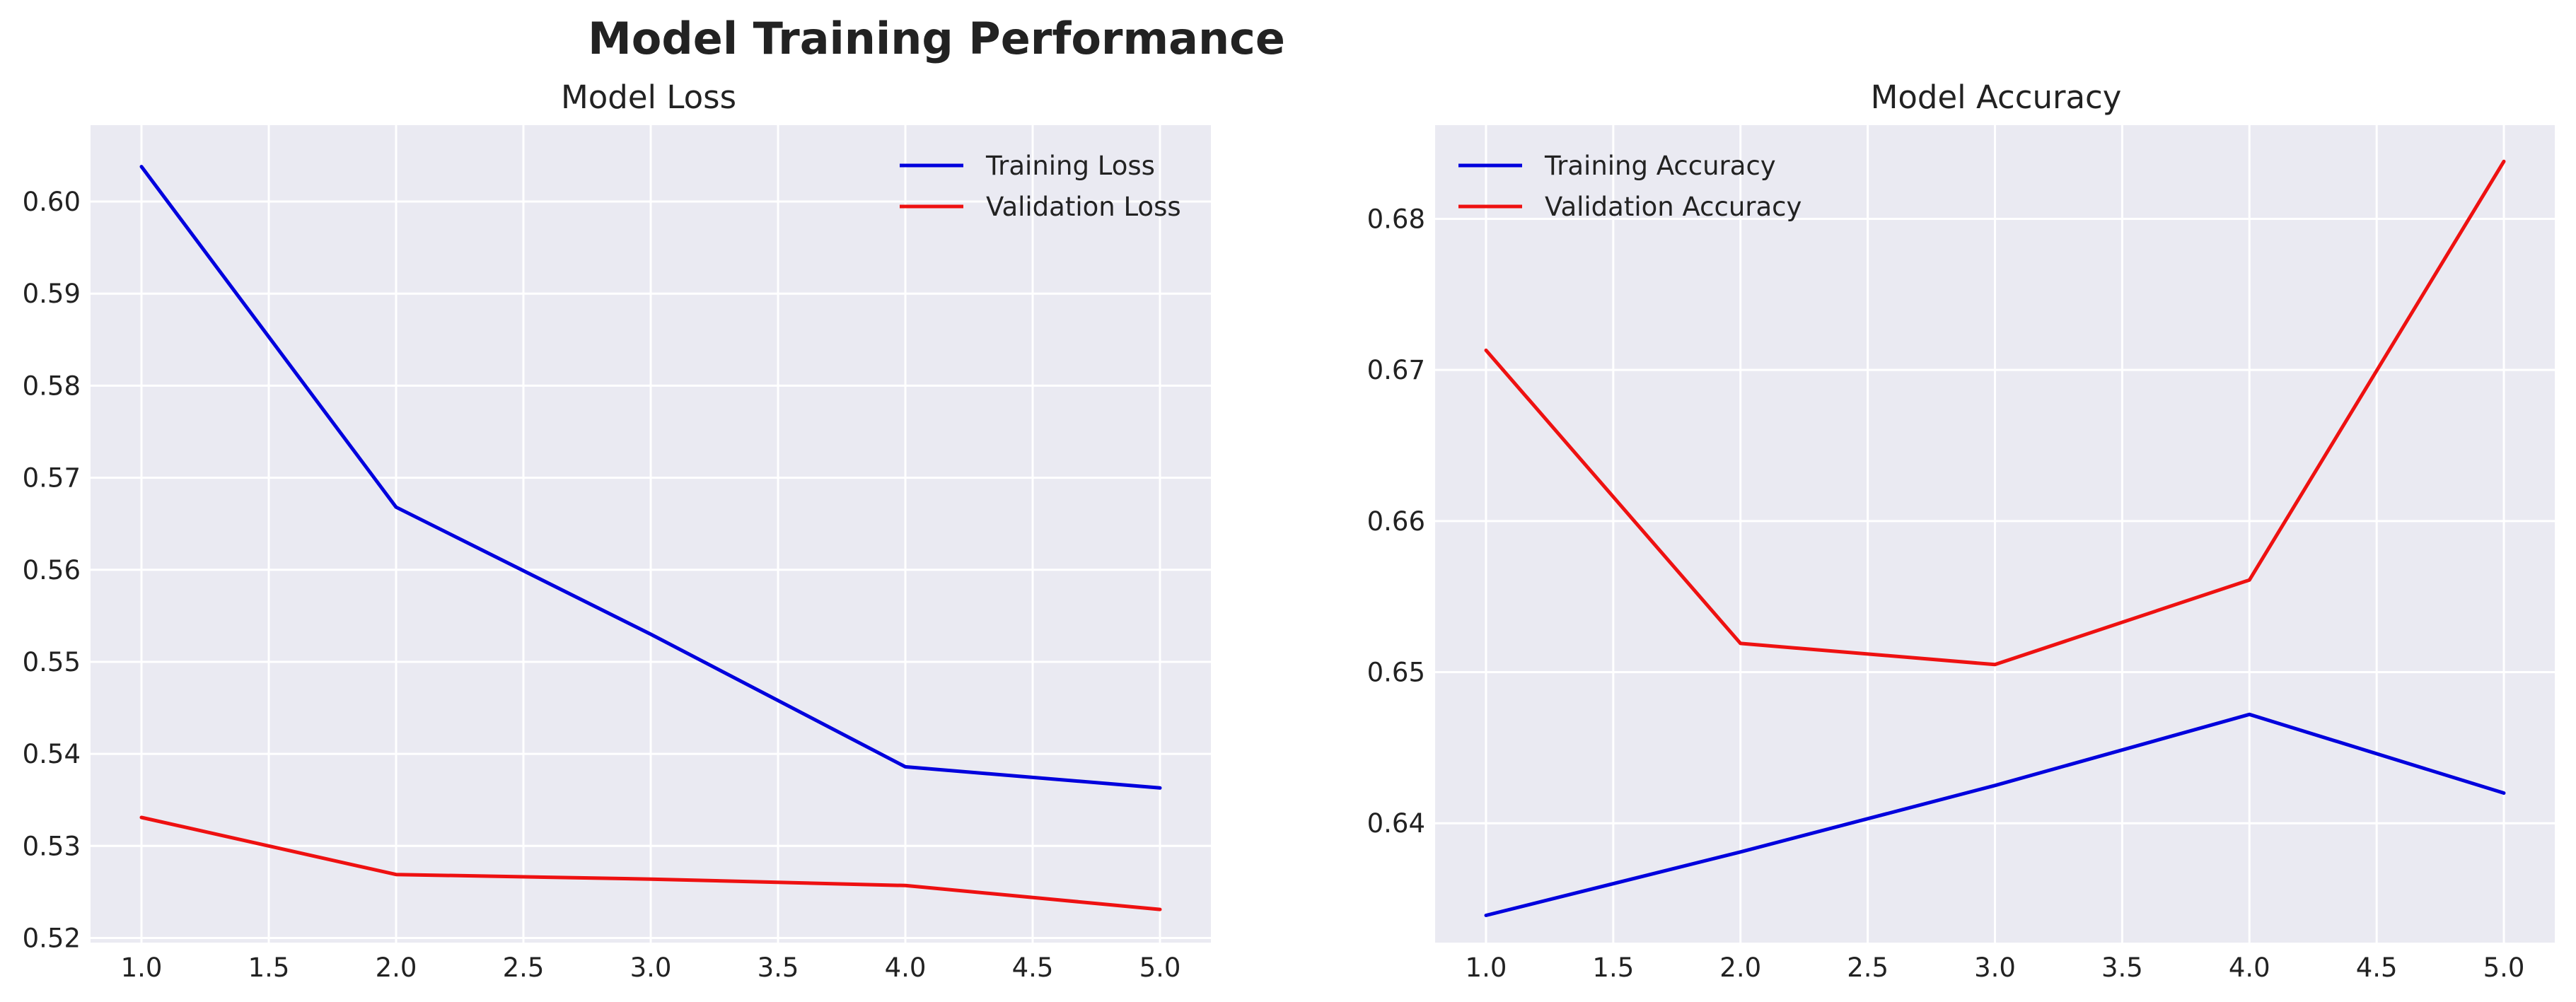  I want to click on accuracy-legend-label: Training Accuracy, so click(1660, 166).